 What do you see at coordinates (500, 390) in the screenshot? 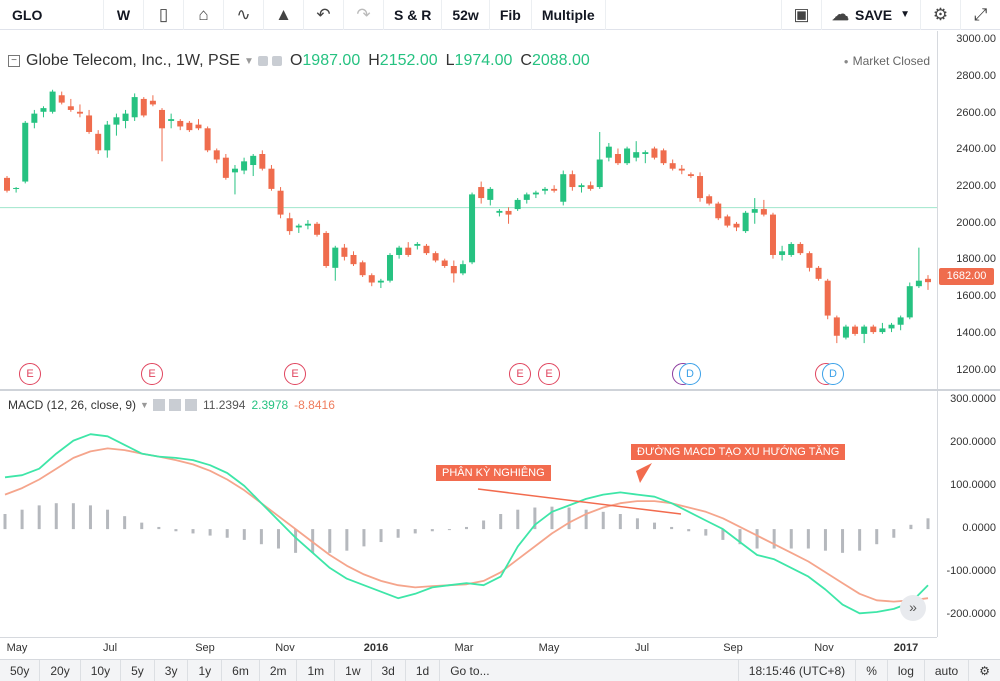
I see `pane-separator` at bounding box center [500, 390].